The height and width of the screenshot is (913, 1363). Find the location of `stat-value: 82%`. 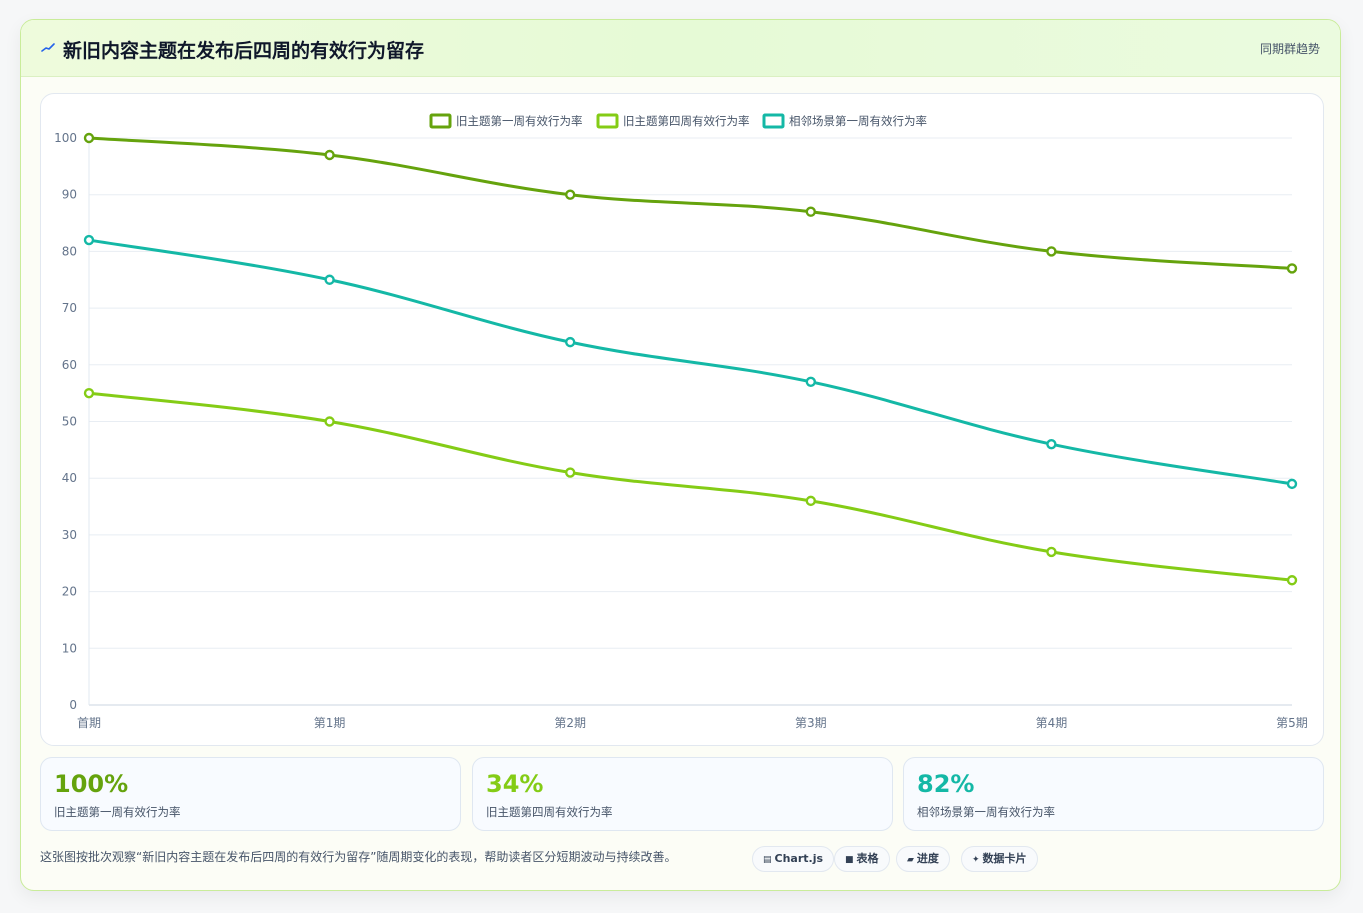

stat-value: 82% is located at coordinates (946, 784).